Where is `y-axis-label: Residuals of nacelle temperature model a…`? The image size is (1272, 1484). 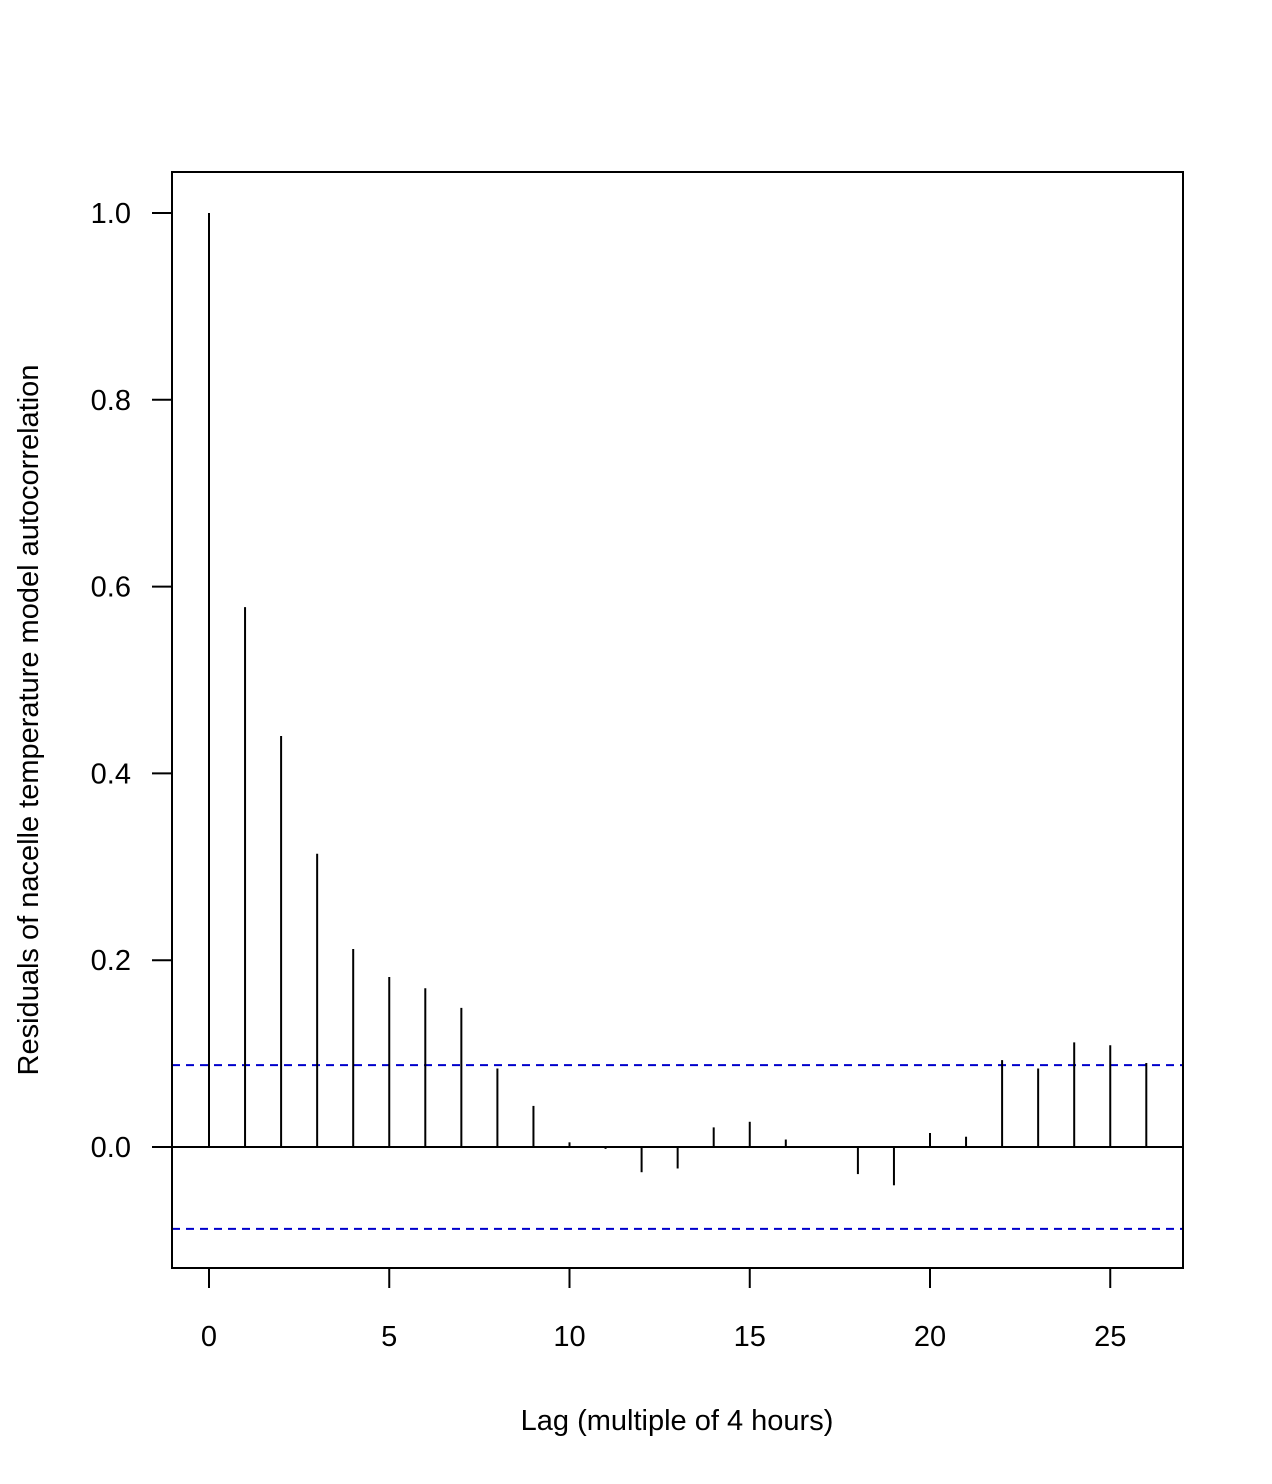
y-axis-label: Residuals of nacelle temperature model a… is located at coordinates (29, 720).